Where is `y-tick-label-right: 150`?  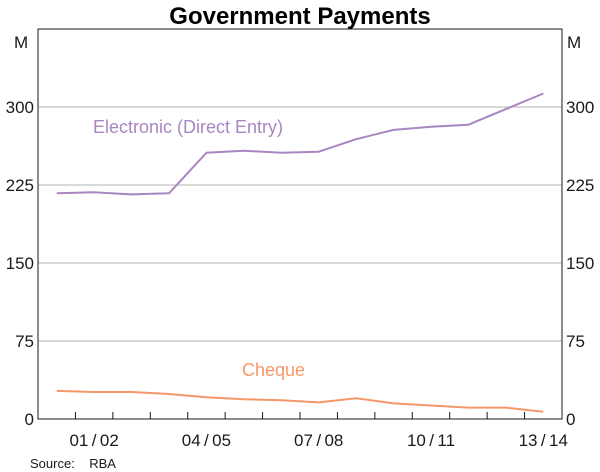 y-tick-label-right: 150 is located at coordinates (580, 263).